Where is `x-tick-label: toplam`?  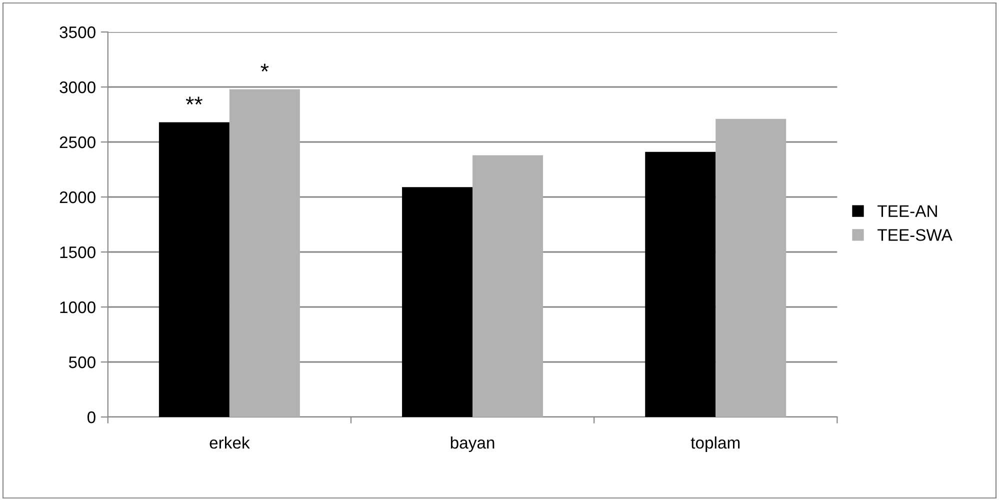
x-tick-label: toplam is located at coordinates (715, 444).